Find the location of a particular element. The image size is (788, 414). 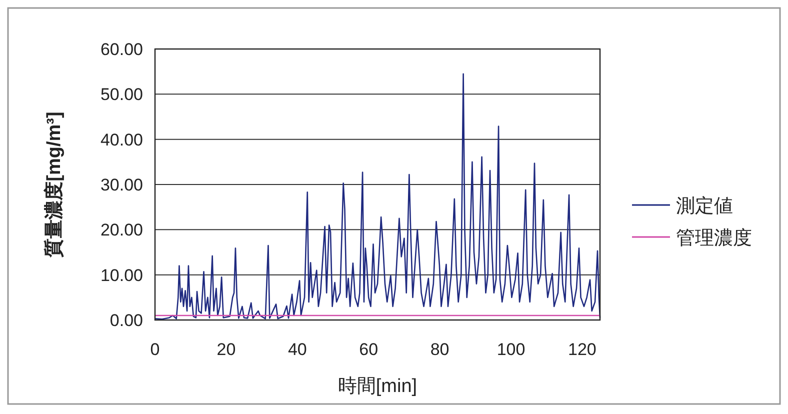

y-tick-label: 40.00 is located at coordinates (121, 140).